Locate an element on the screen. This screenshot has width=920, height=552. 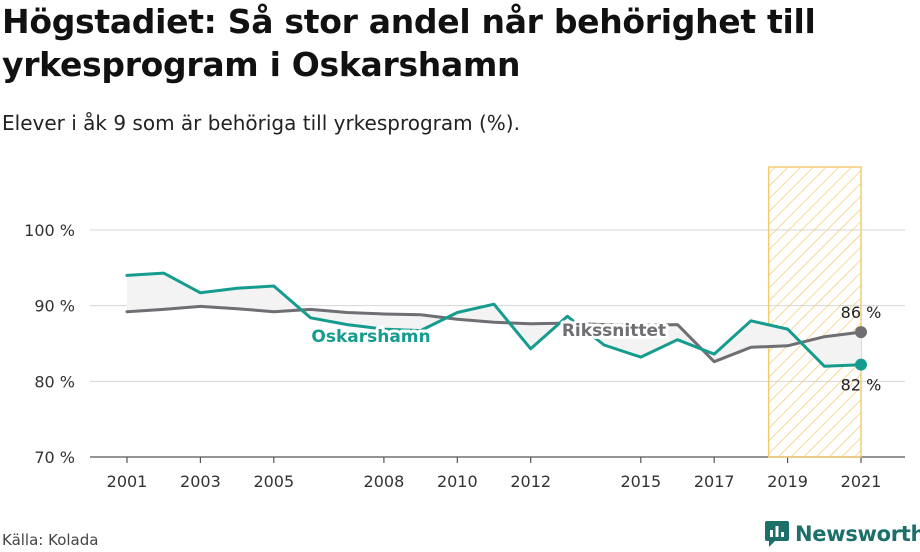
highlight-layer is located at coordinates (814, 312).